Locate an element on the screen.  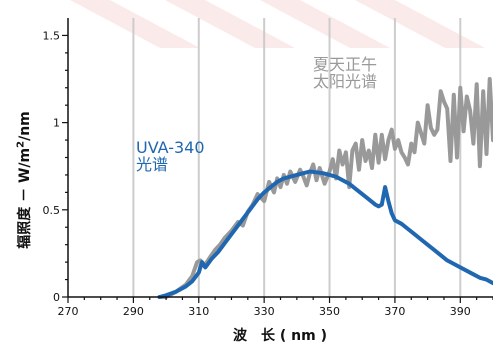
uva-annotation: UVA-340 光谱 is located at coordinates (170, 156).